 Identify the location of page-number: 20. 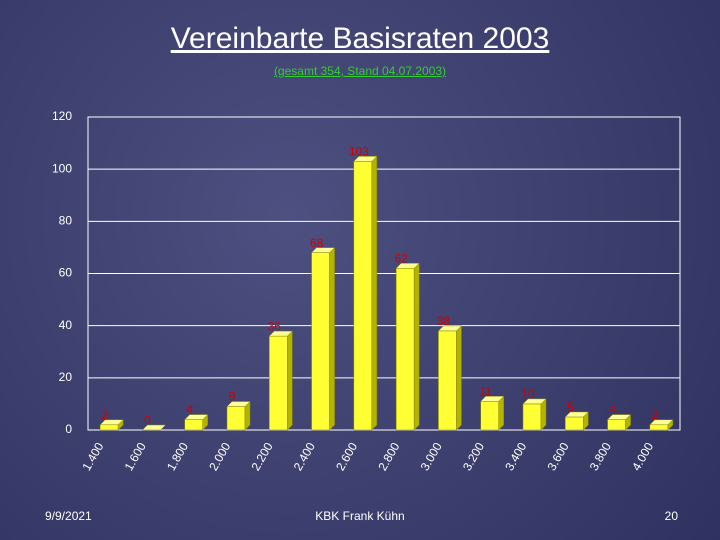
(671, 516).